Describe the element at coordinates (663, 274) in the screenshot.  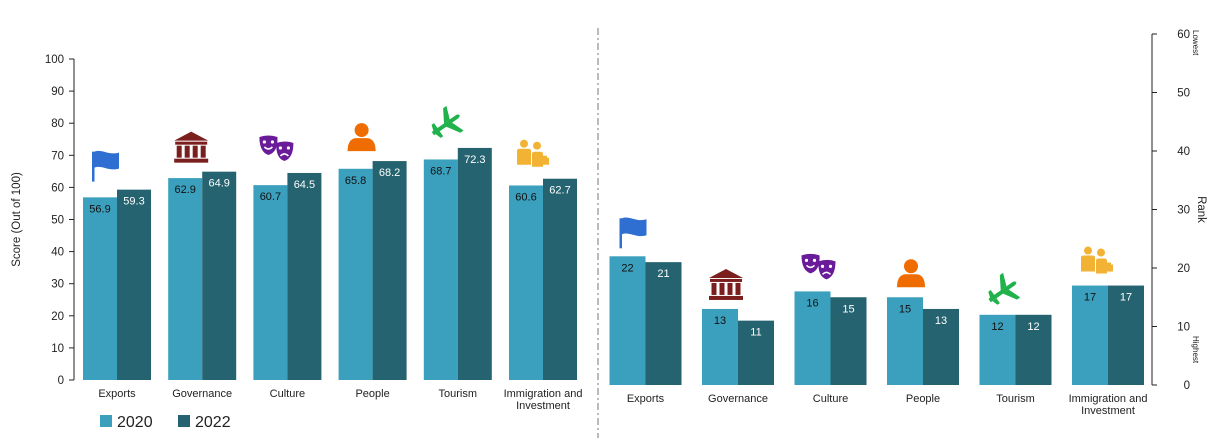
I see `data-label: 21` at that location.